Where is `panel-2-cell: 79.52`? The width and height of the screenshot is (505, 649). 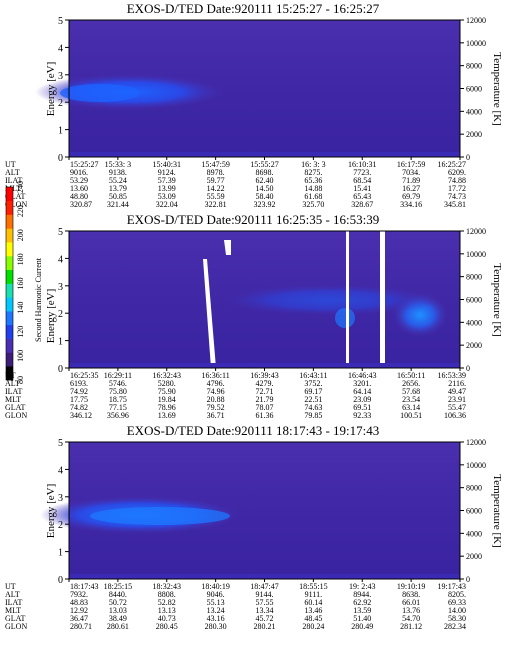 panel-2-cell: 79.52 is located at coordinates (216, 407).